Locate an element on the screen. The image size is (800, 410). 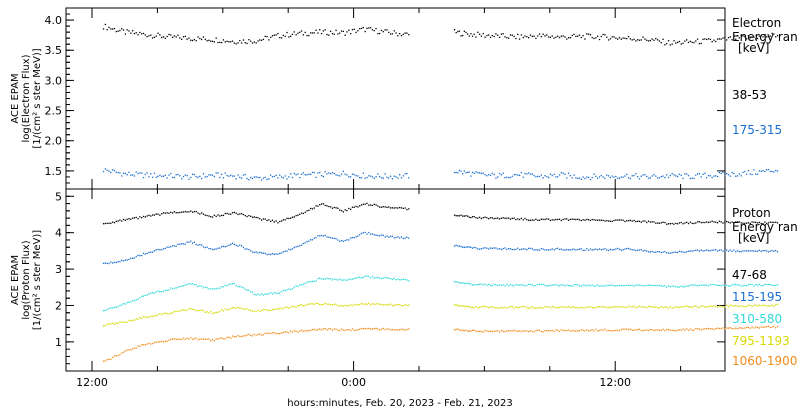
electron-ytick-label: 4.0 is located at coordinates (54, 20).